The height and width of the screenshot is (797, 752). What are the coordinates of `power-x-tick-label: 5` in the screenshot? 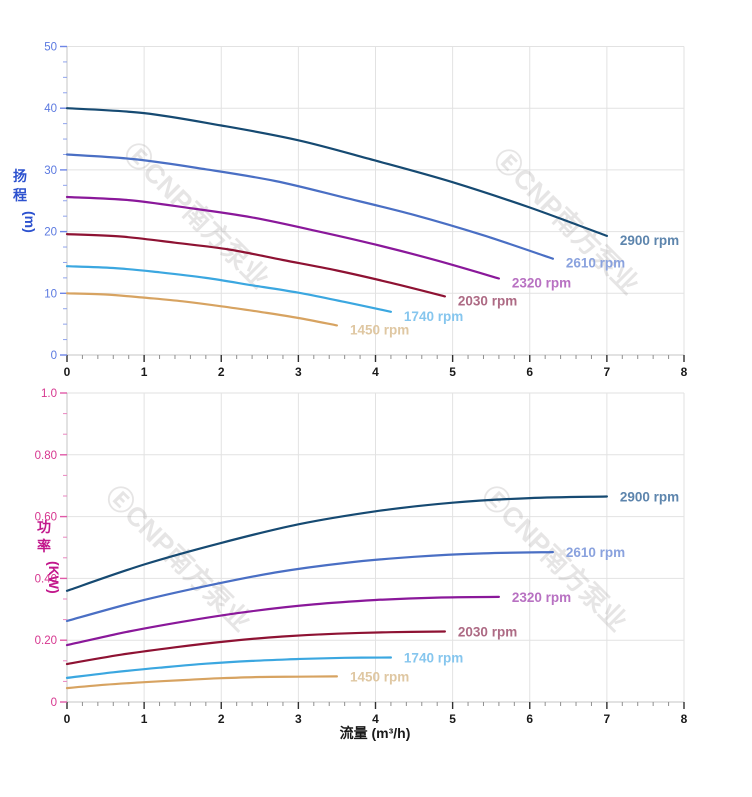 It's located at (452, 719).